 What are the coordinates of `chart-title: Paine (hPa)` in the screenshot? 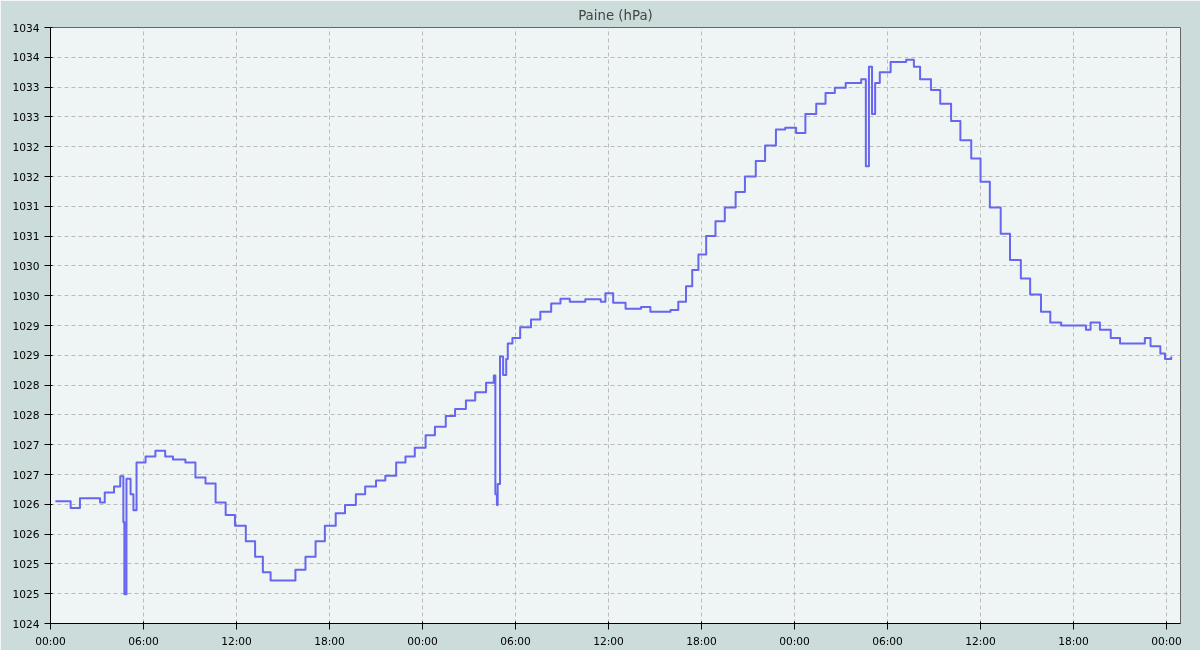 It's located at (615, 15).